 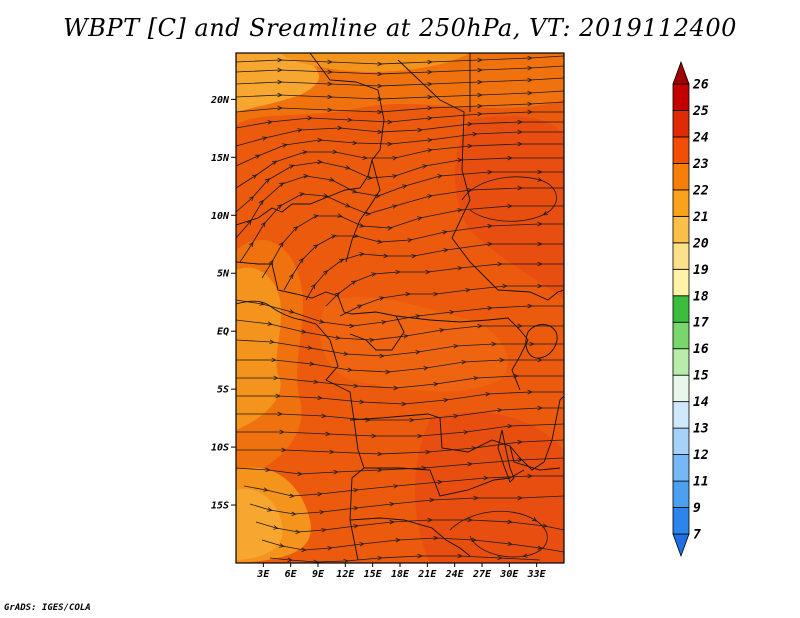 What do you see at coordinates (701, 270) in the screenshot?
I see `colorbar-label: 19` at bounding box center [701, 270].